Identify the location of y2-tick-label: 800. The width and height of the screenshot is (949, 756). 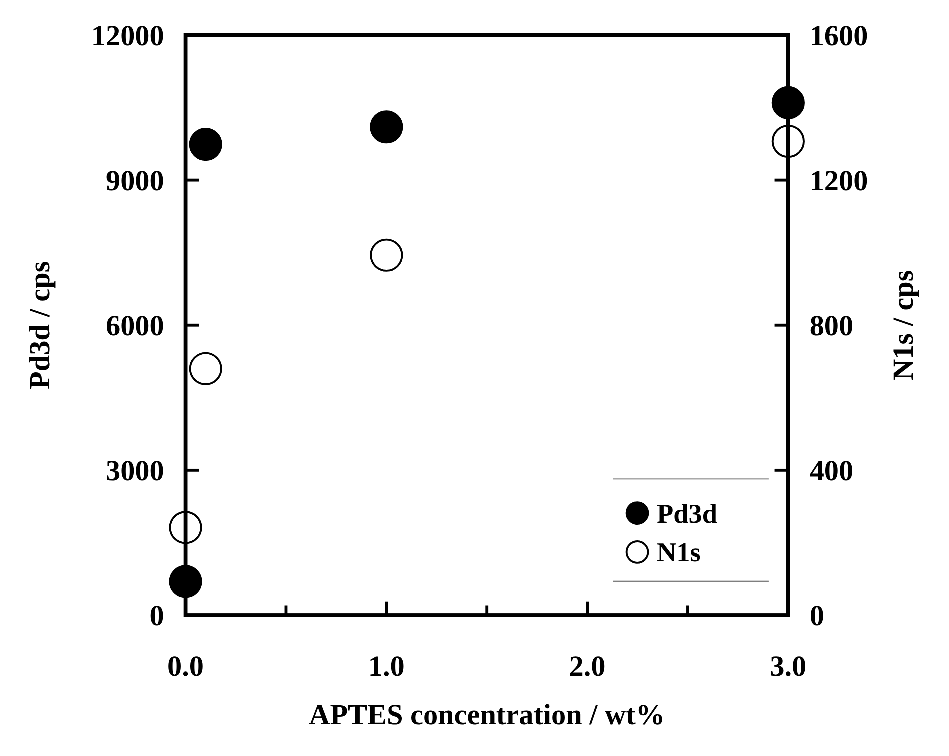
(832, 326).